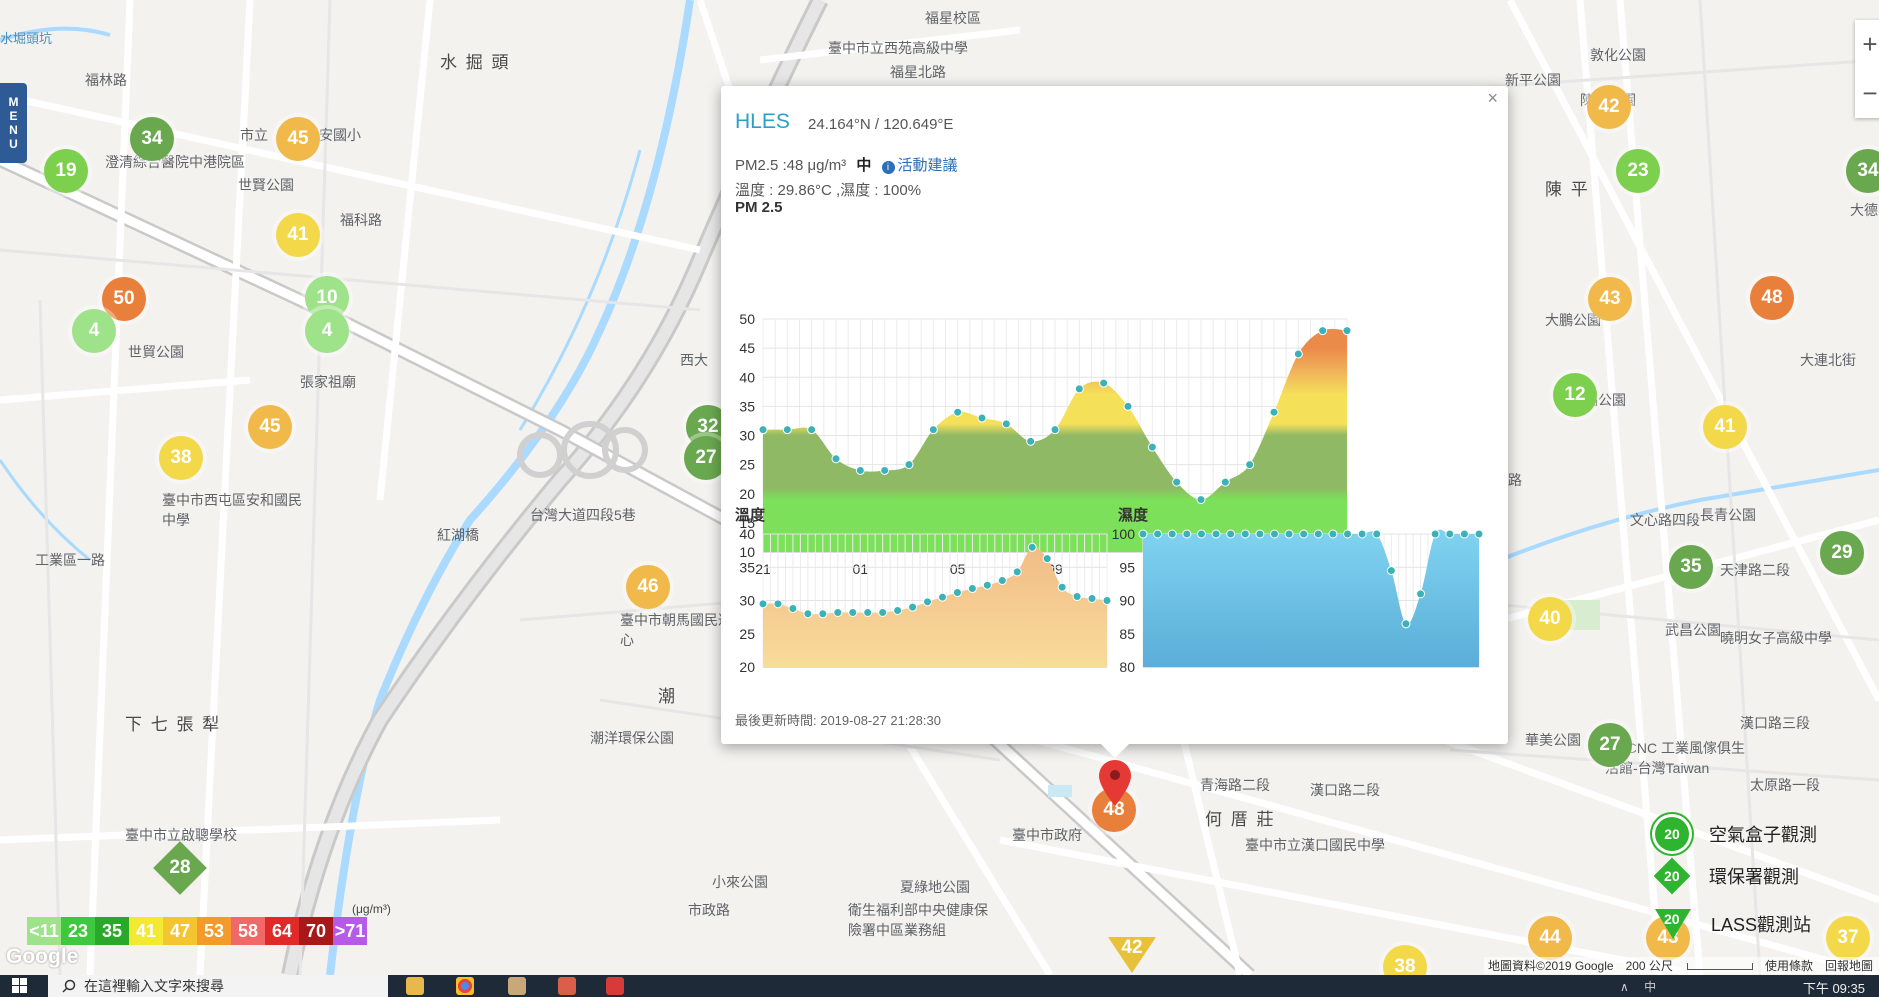 The height and width of the screenshot is (997, 1879). What do you see at coordinates (919, 165) in the screenshot?
I see `activity-advice-link: i 活動建議` at bounding box center [919, 165].